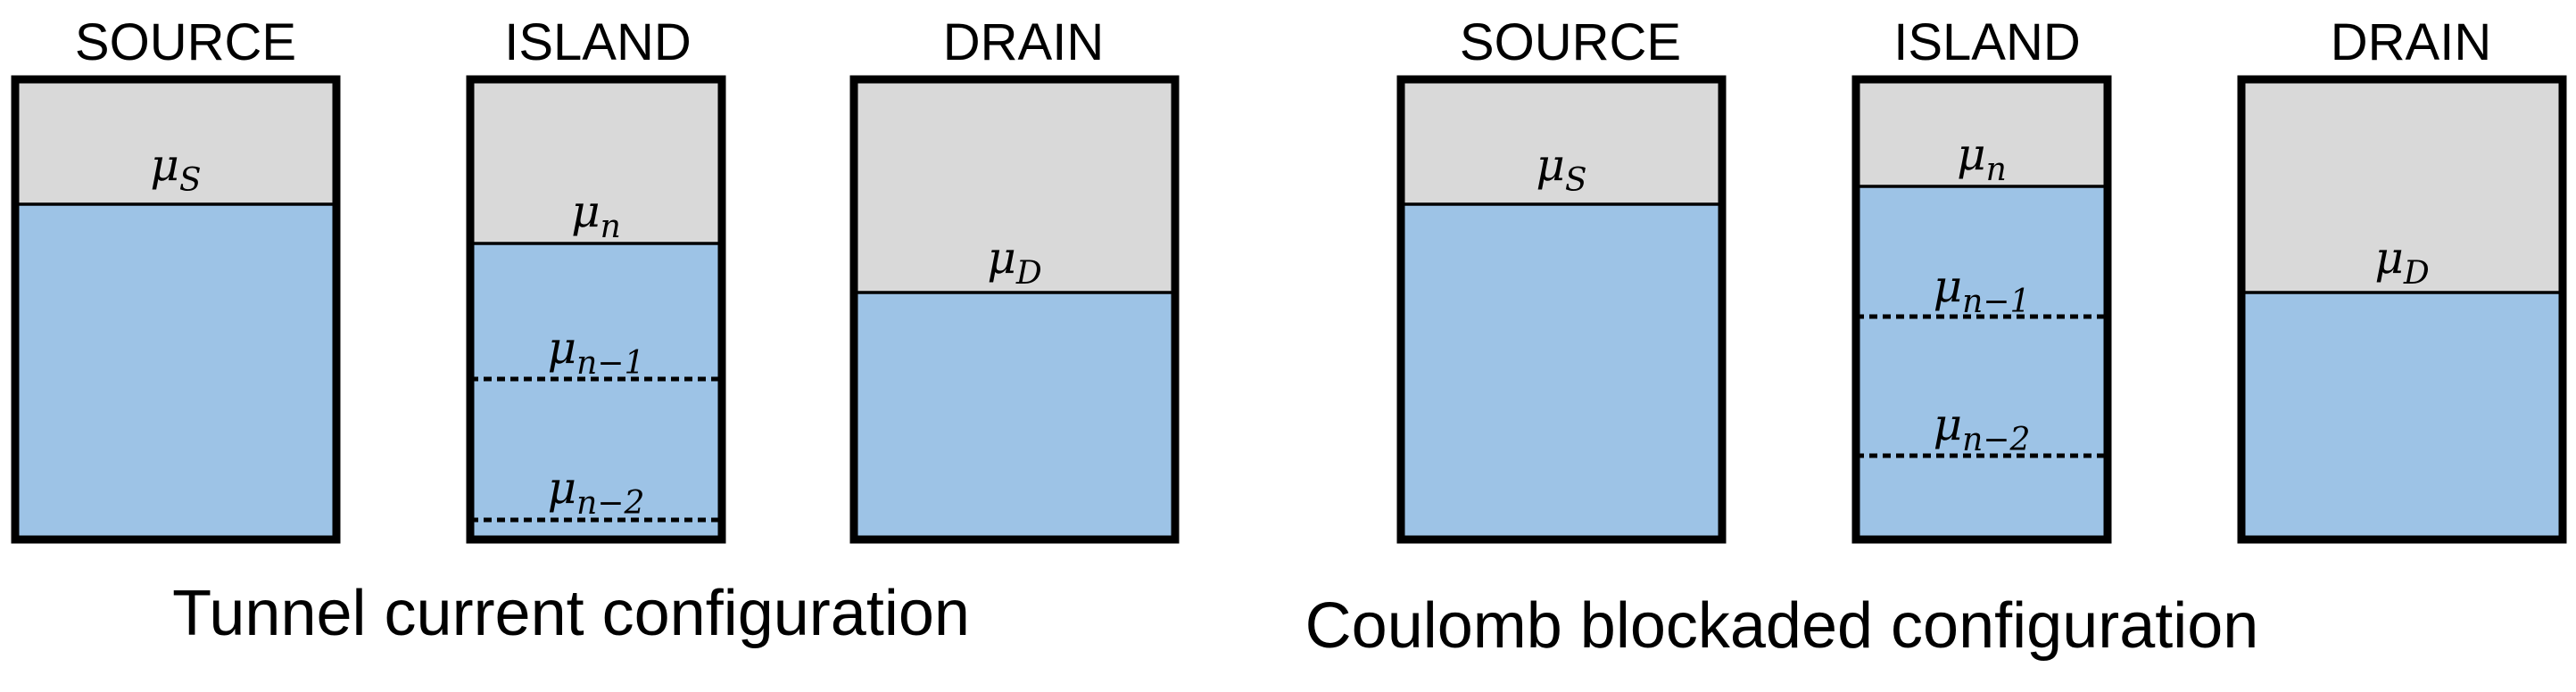  I want to click on panel-caption: Coulomb blockaded configuration, so click(1782, 626).